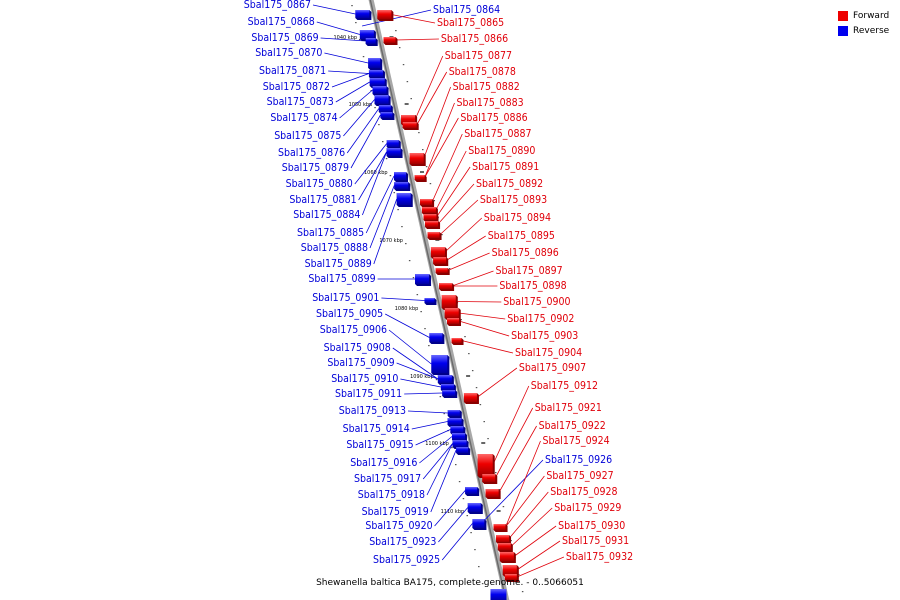 The height and width of the screenshot is (600, 900). Describe the element at coordinates (387, 479) in the screenshot. I see `gene-label: Sbal175_0917` at that location.